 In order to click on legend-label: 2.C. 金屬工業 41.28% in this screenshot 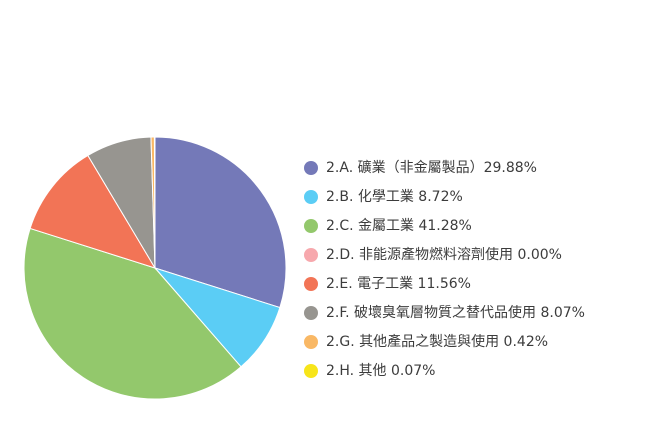, I will do `click(399, 226)`.